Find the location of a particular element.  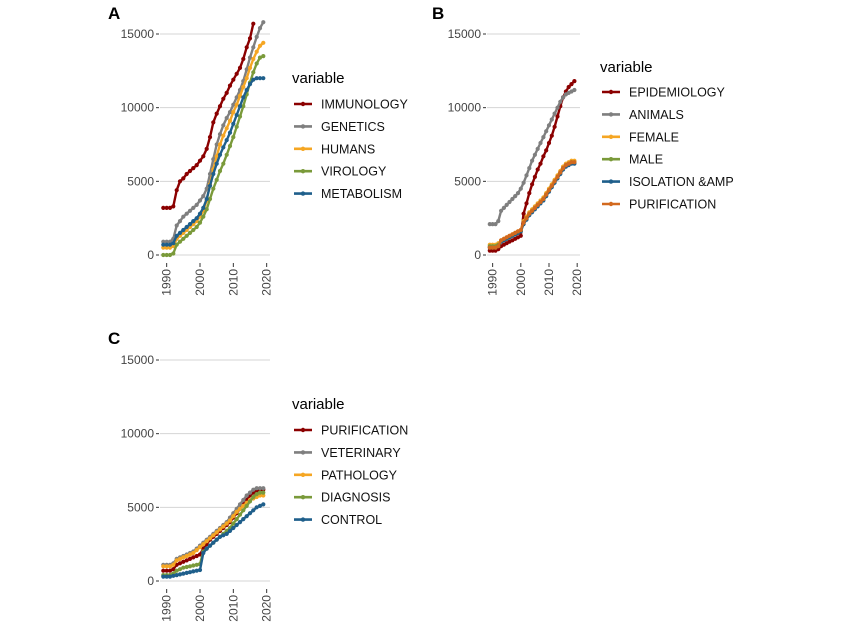

y-tick-label: 10000 is located at coordinates (138, 434).